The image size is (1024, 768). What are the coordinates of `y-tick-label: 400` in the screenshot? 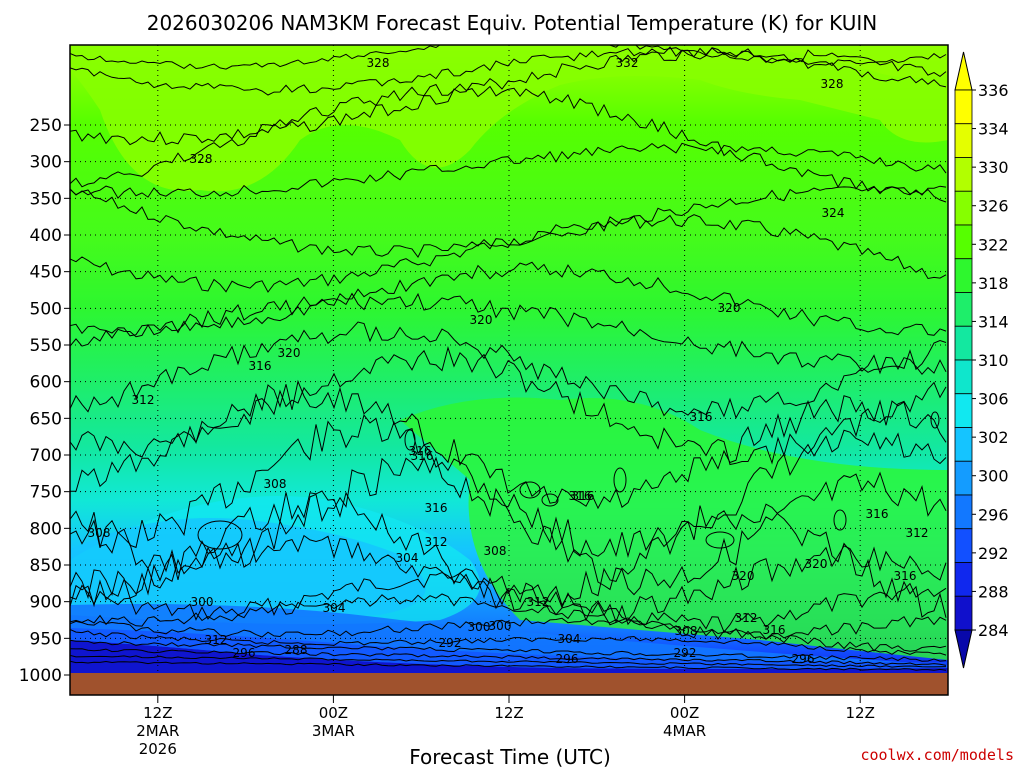 It's located at (46, 236).